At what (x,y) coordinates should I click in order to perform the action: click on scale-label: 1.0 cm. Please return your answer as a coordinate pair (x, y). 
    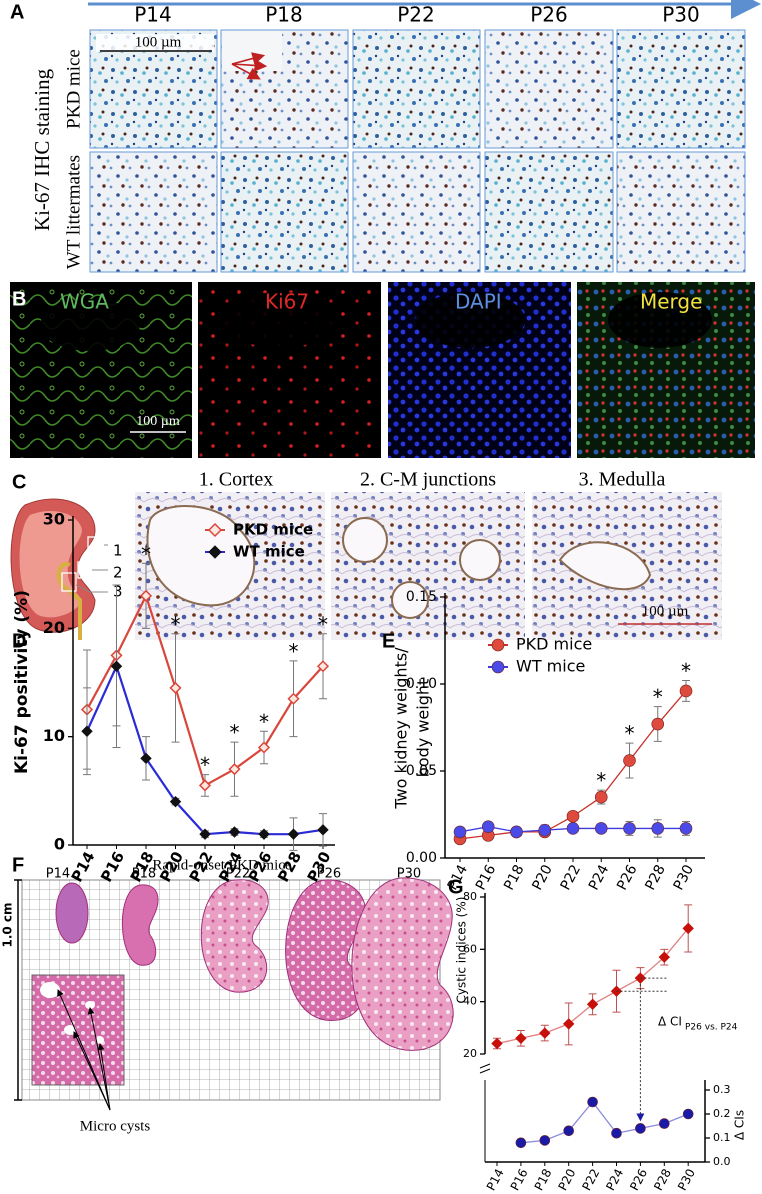
    Looking at the image, I should click on (8, 924).